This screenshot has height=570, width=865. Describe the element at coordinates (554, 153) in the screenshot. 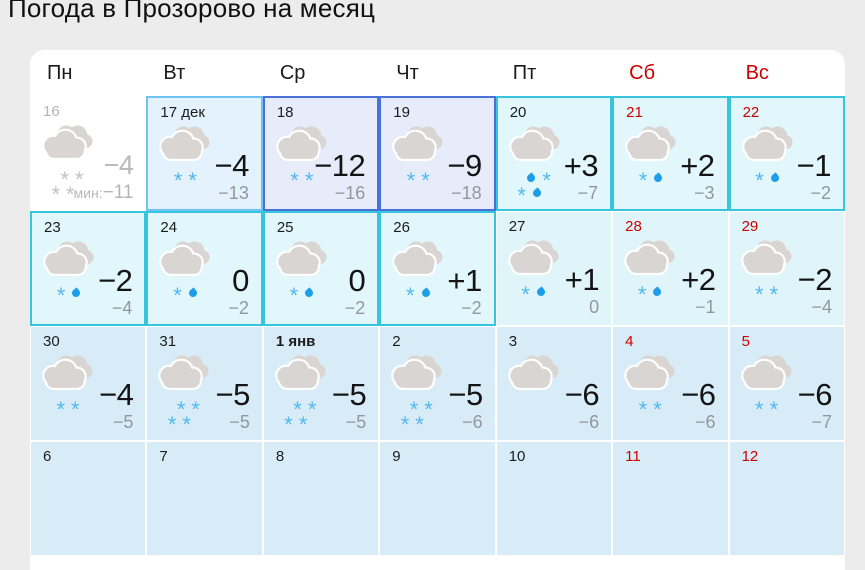

I see `calendar-cell-20: 20 * * +3 −7` at that location.